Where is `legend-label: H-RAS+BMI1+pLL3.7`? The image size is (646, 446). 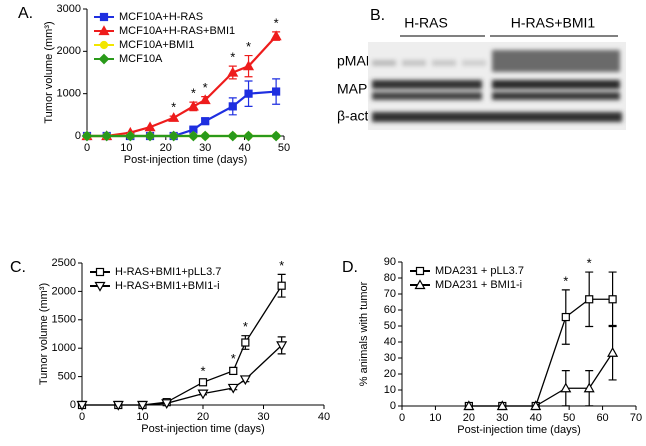 legend-label: H-RAS+BMI1+pLL3.7 is located at coordinates (168, 272).